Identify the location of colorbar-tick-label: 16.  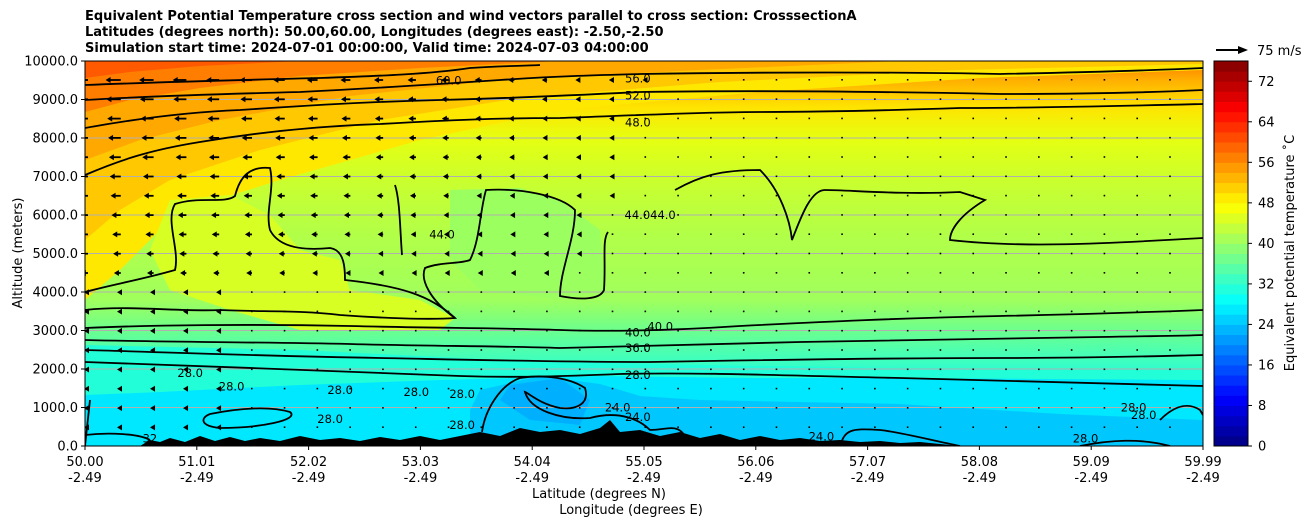
(1266, 365).